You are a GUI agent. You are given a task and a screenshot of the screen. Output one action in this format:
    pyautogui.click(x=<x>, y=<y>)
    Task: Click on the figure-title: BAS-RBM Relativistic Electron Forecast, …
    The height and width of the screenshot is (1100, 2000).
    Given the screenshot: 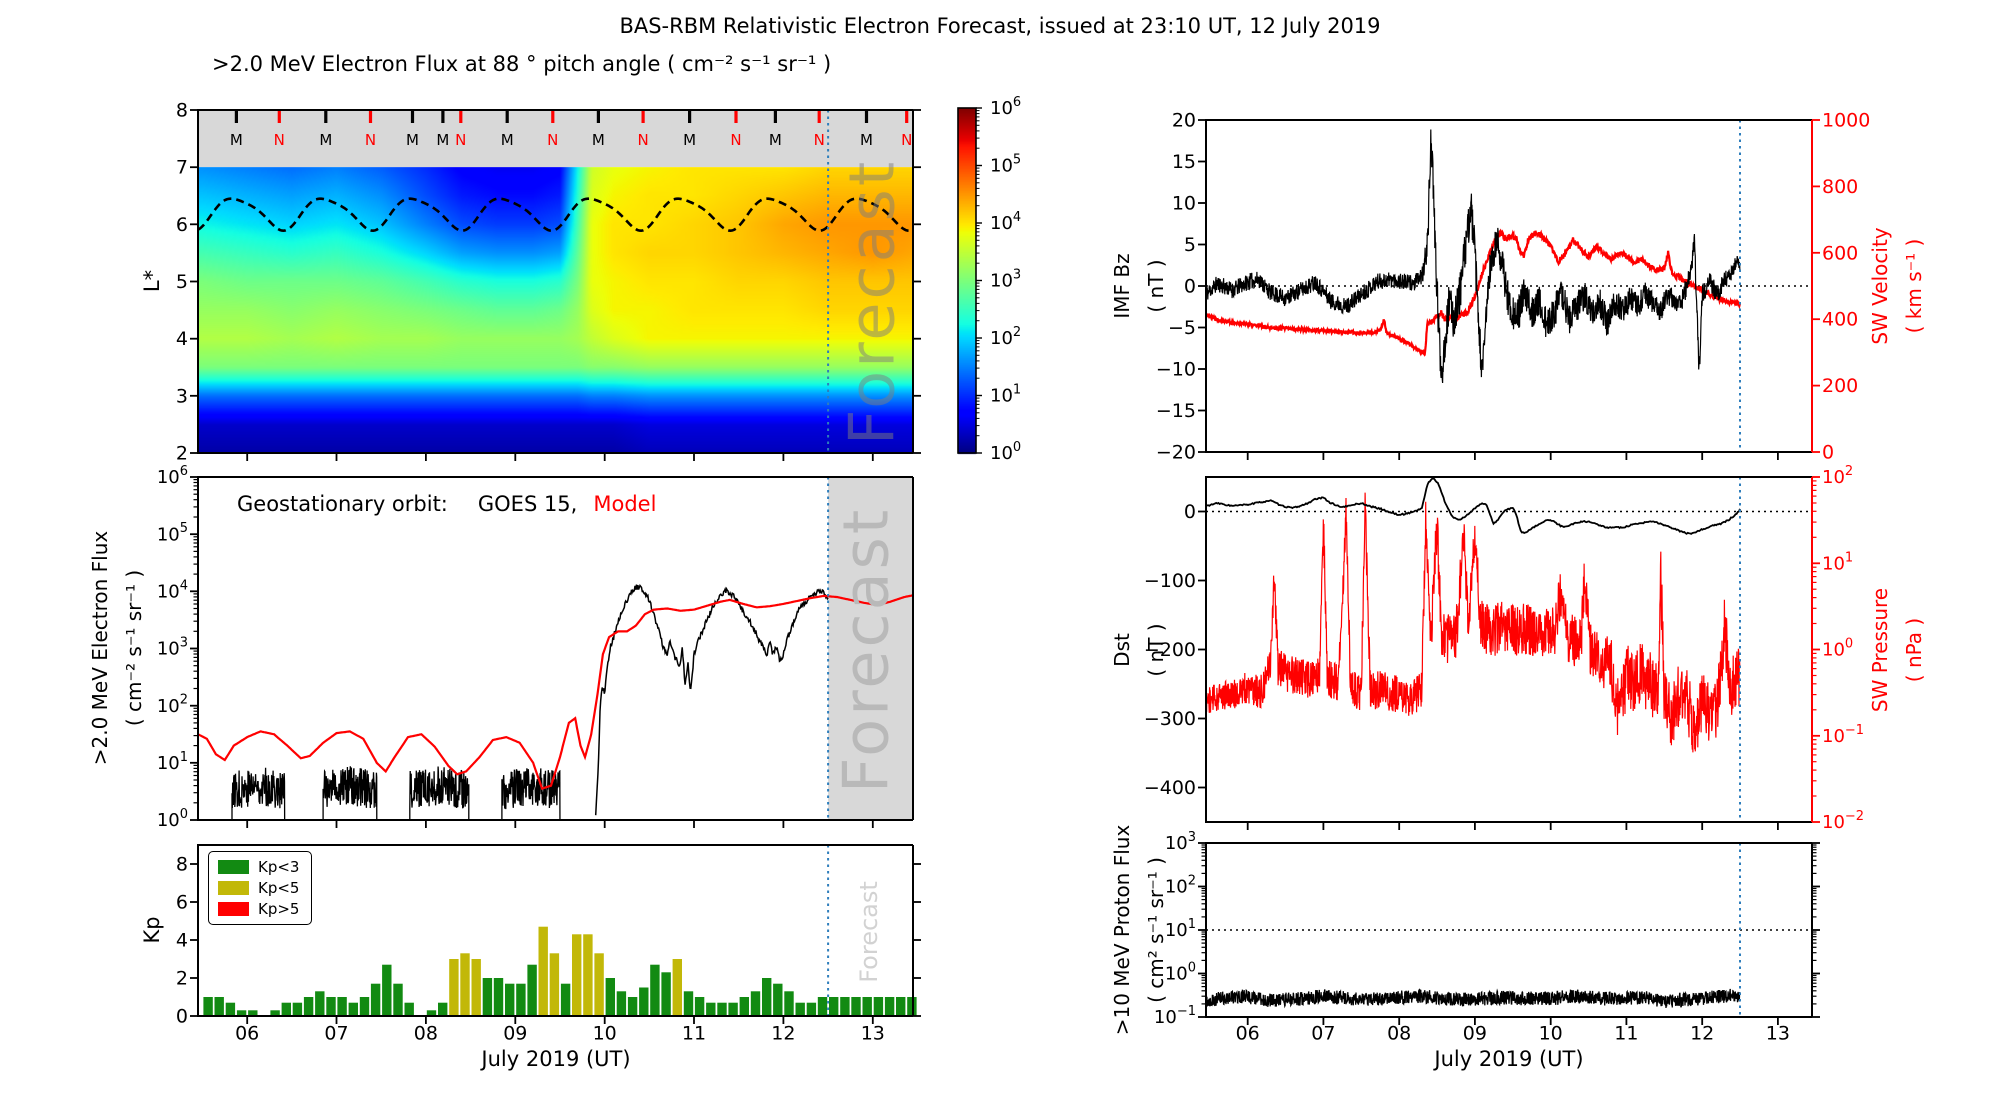 What is the action you would take?
    pyautogui.click(x=1000, y=26)
    